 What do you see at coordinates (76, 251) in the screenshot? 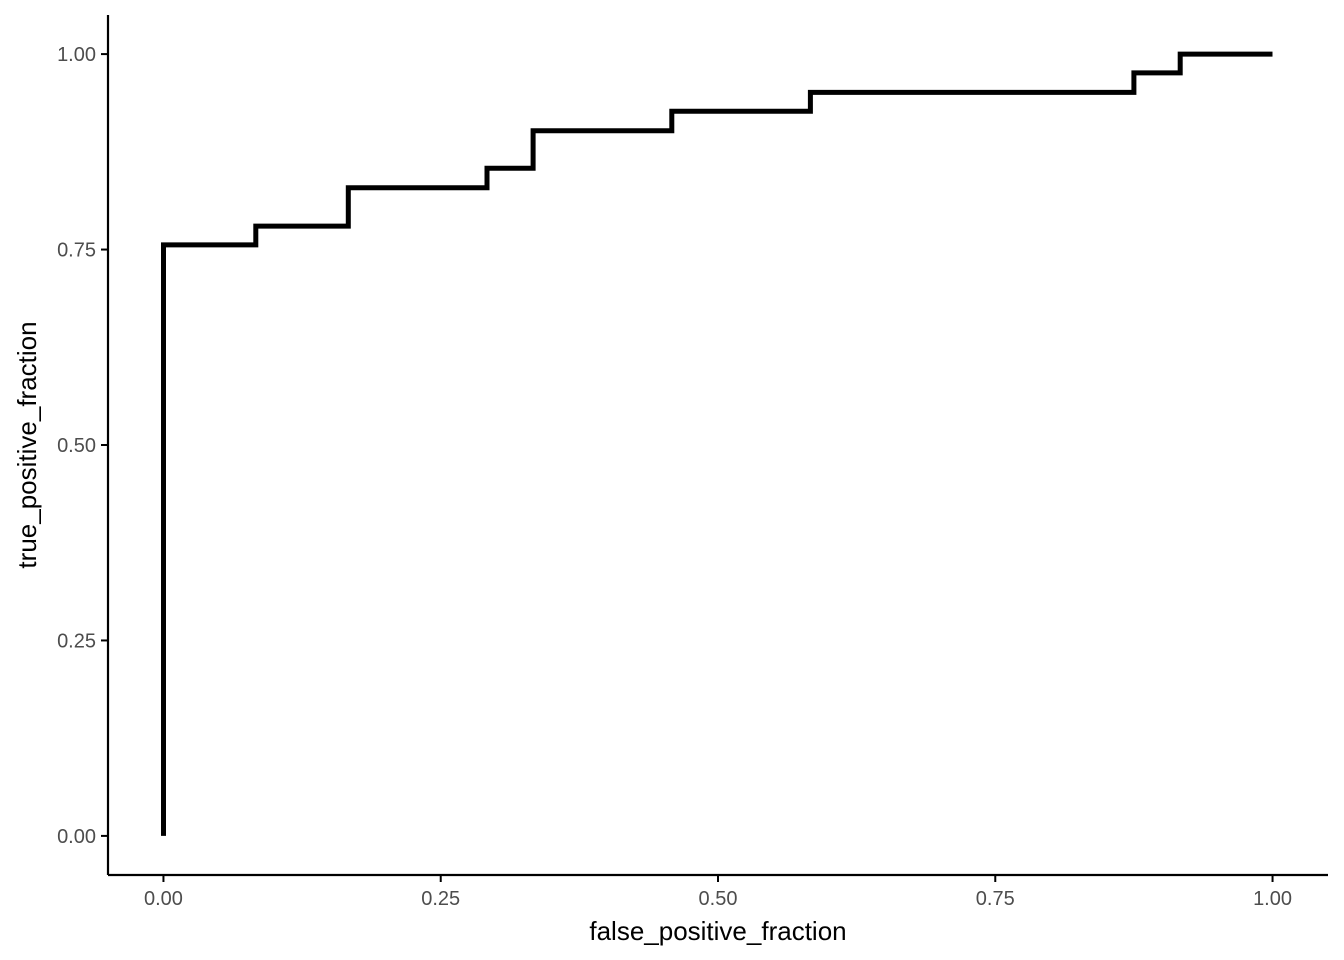
I see `y-tick-label: 0.75` at bounding box center [76, 251].